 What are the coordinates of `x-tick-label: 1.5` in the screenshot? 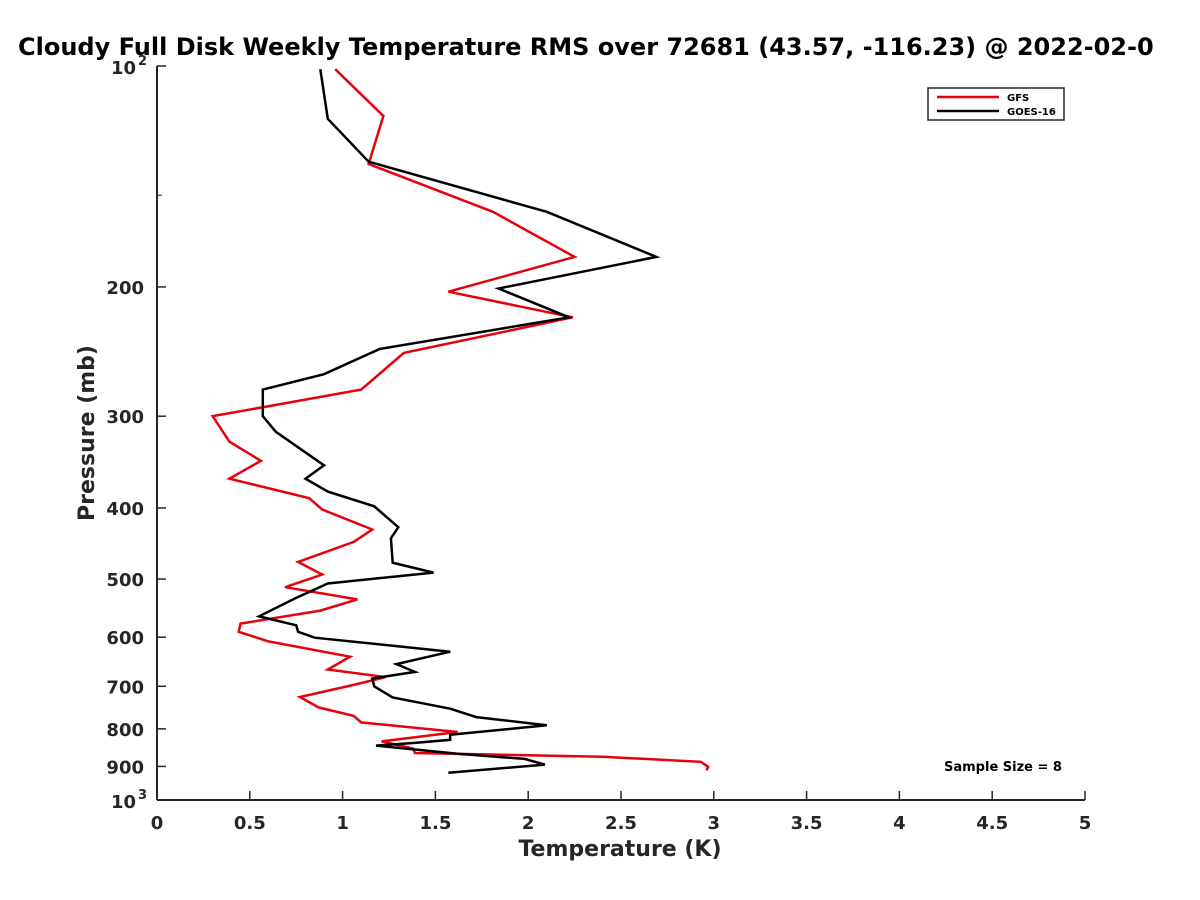 It's located at (435, 823).